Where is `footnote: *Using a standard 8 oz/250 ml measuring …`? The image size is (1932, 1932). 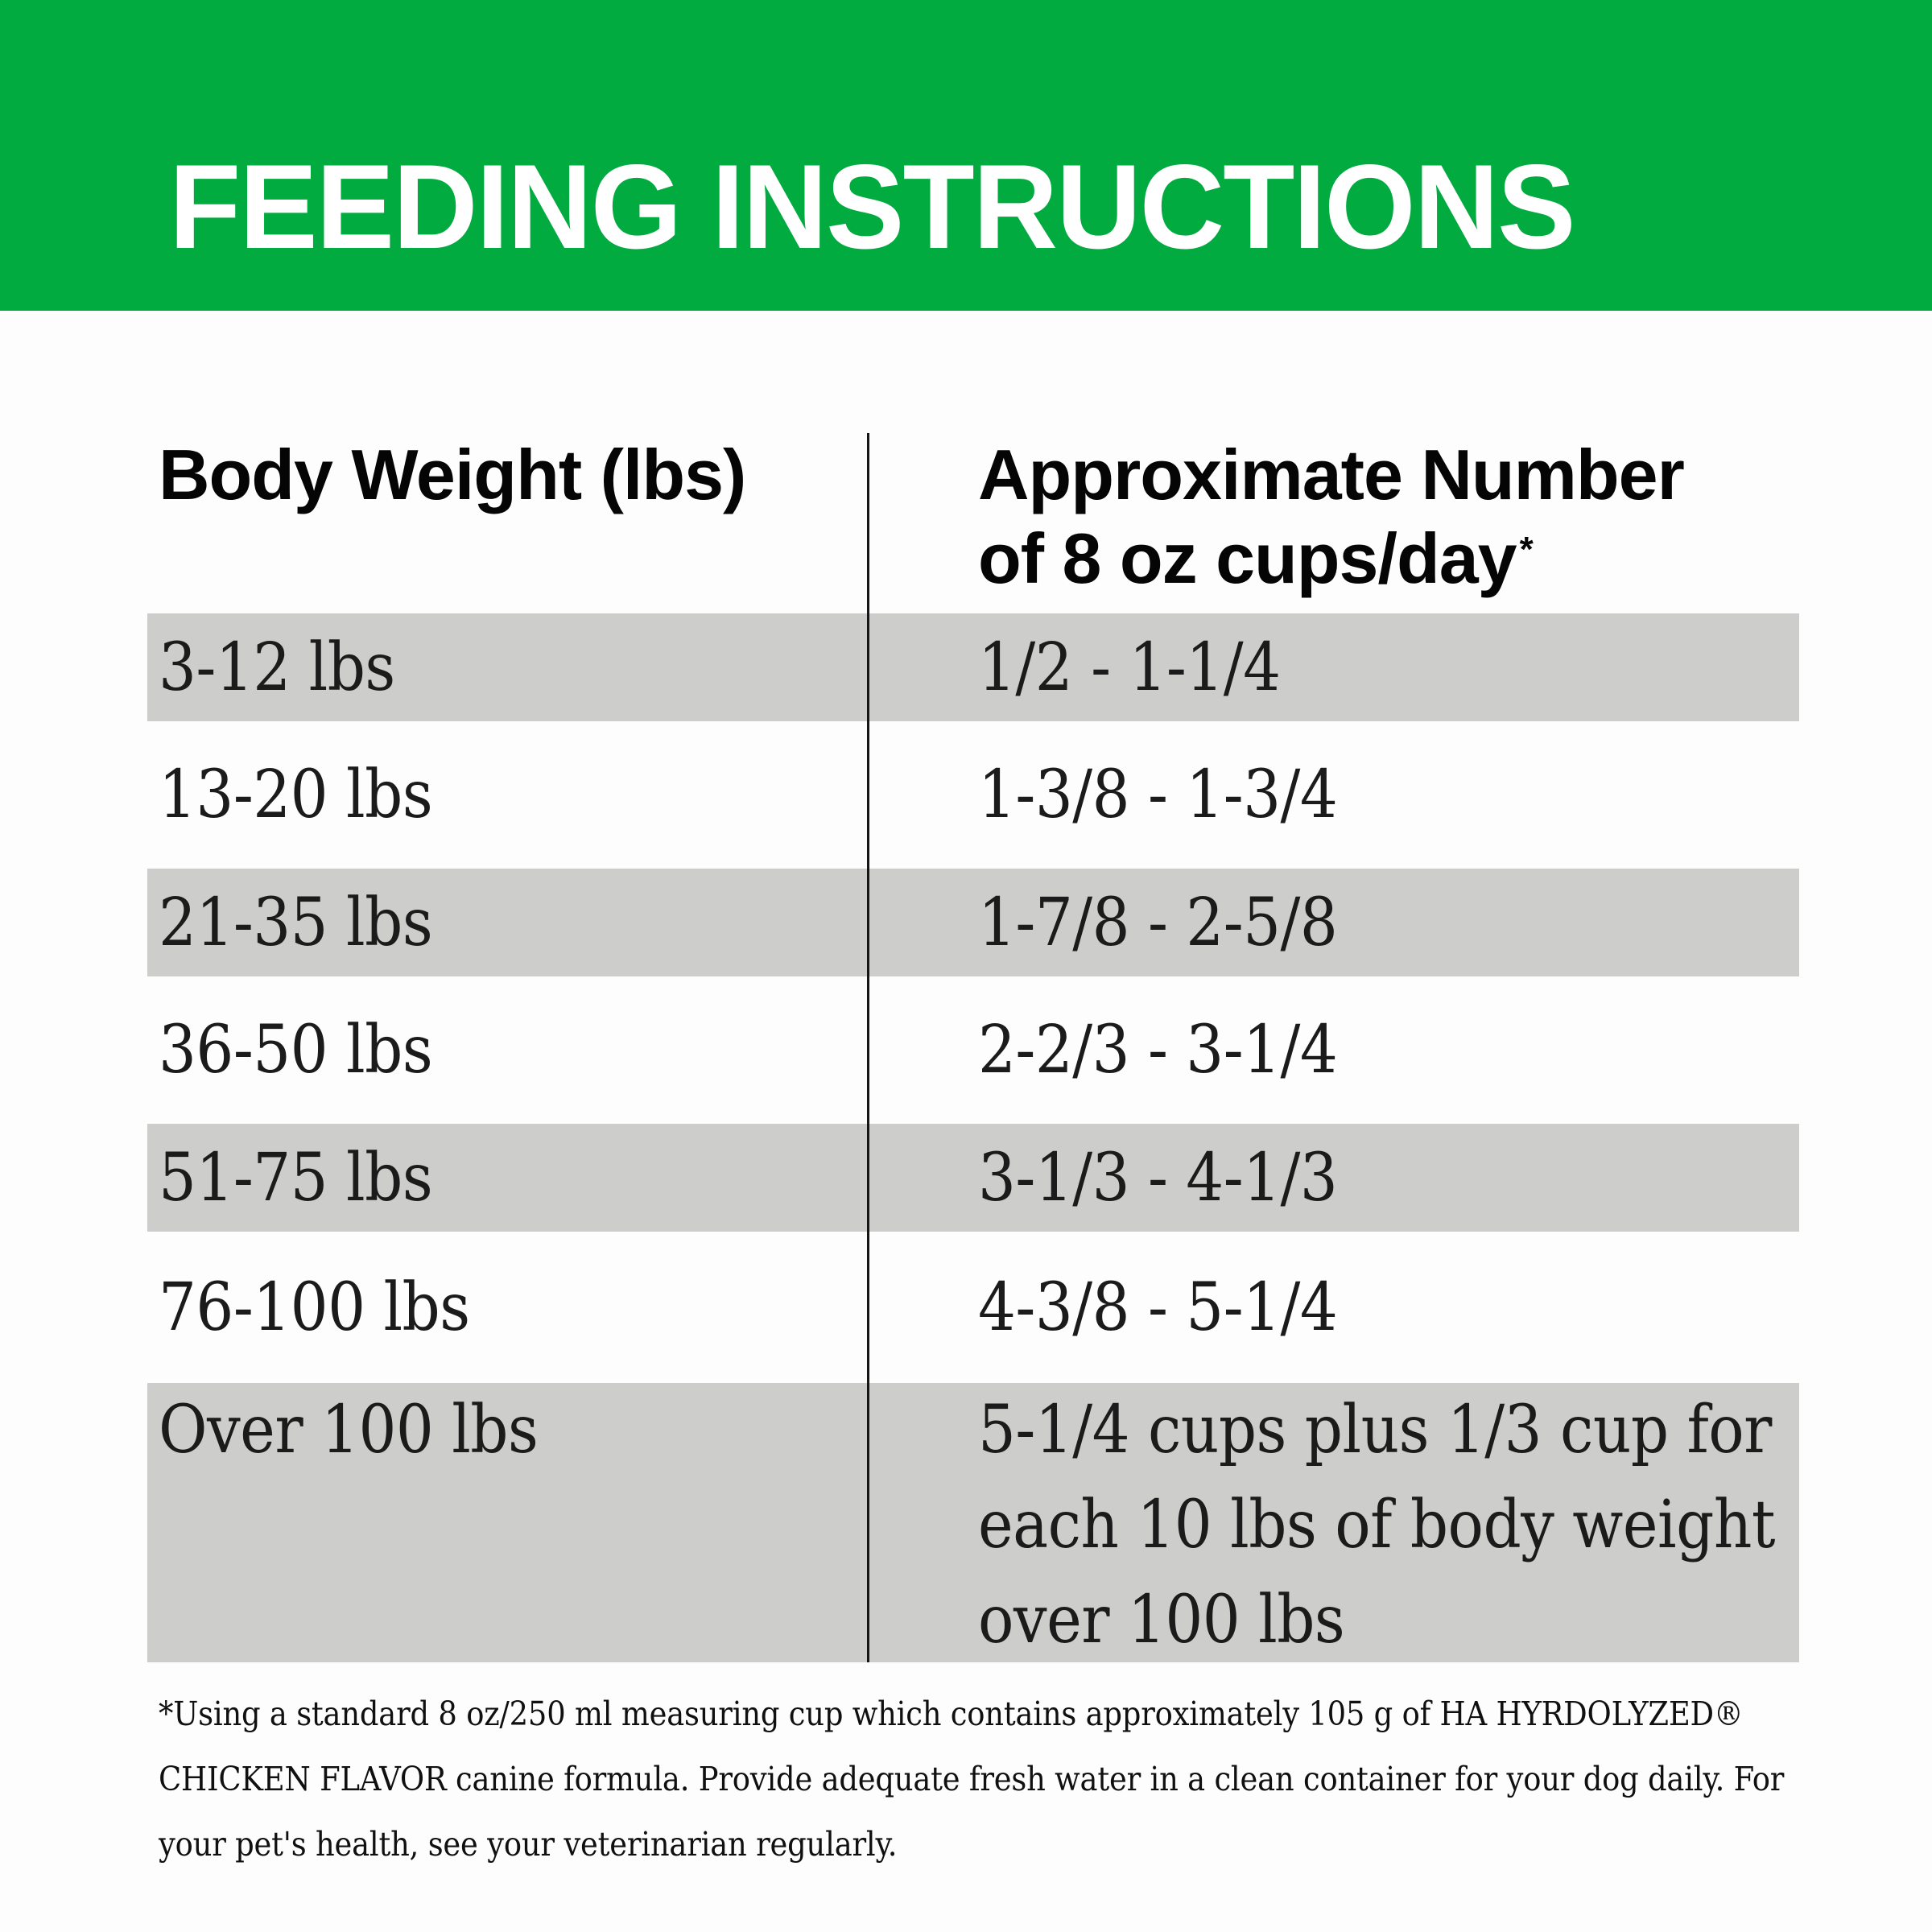
footnote: *Using a standard 8 oz/250 ml measuring … is located at coordinates (972, 1779).